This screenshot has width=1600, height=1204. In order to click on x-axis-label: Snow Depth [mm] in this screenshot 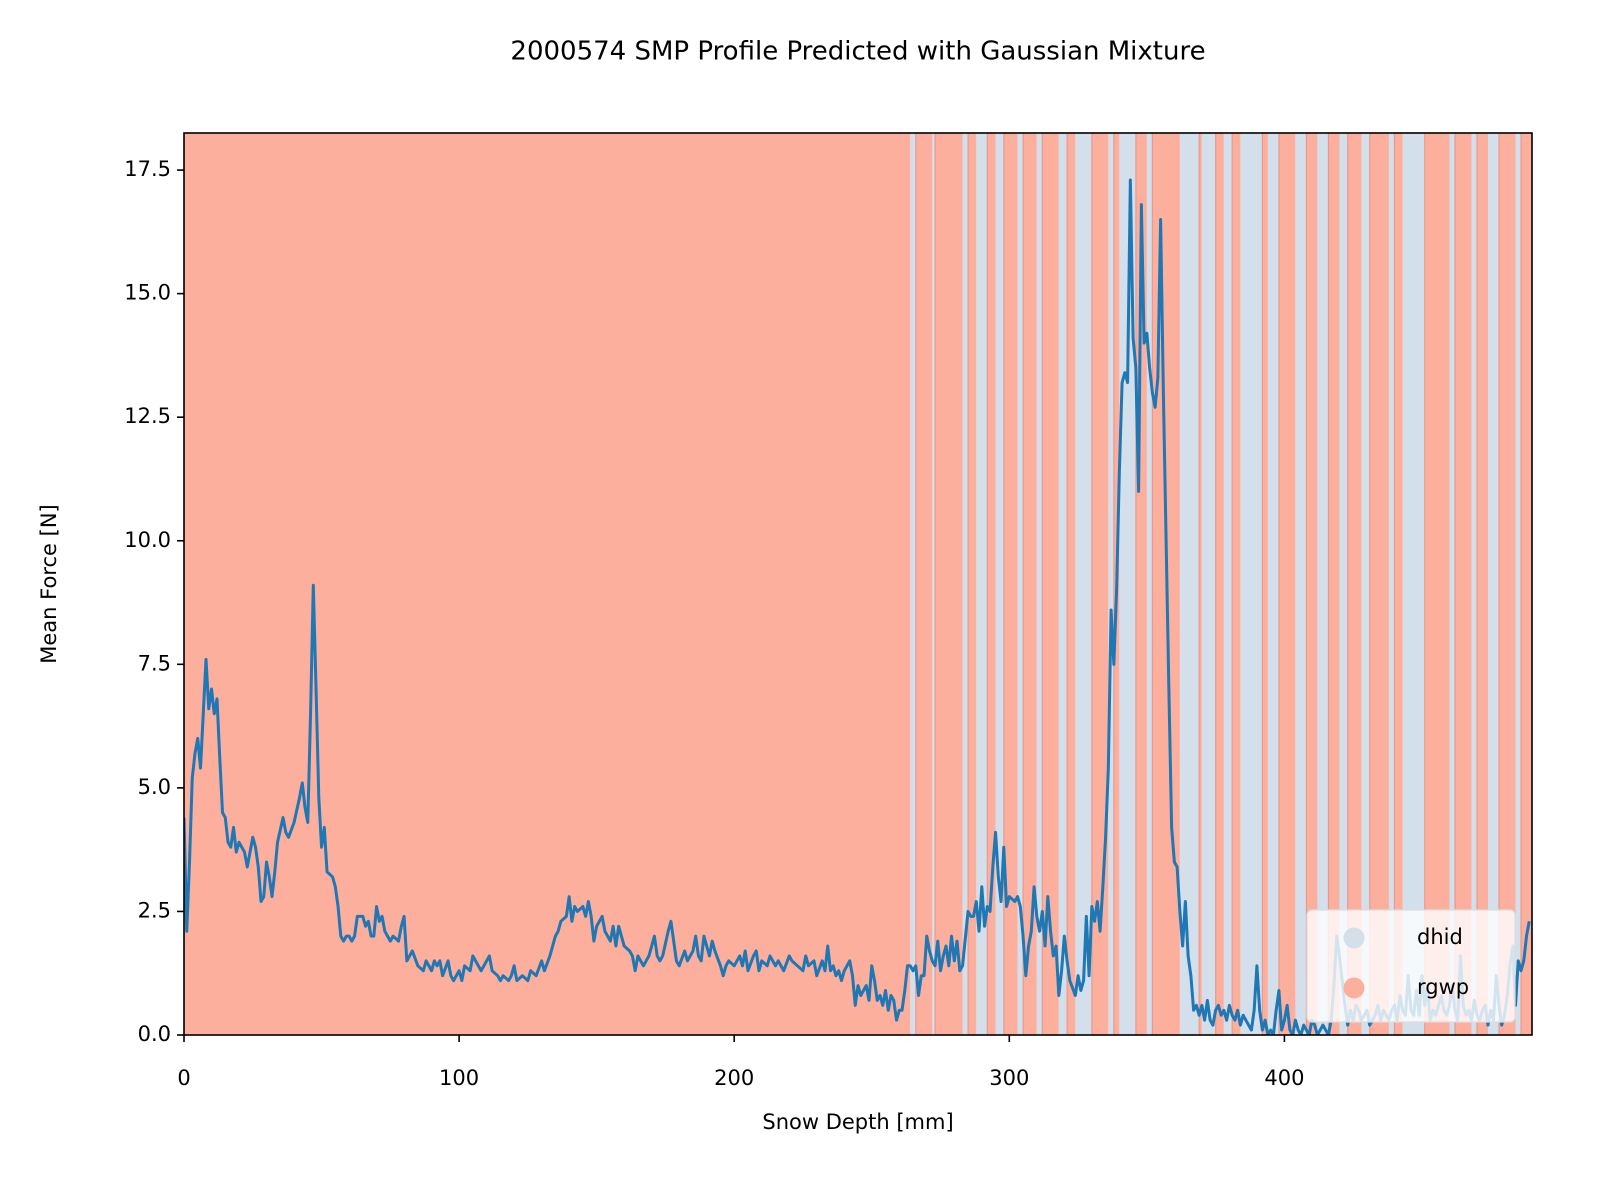, I will do `click(857, 1122)`.